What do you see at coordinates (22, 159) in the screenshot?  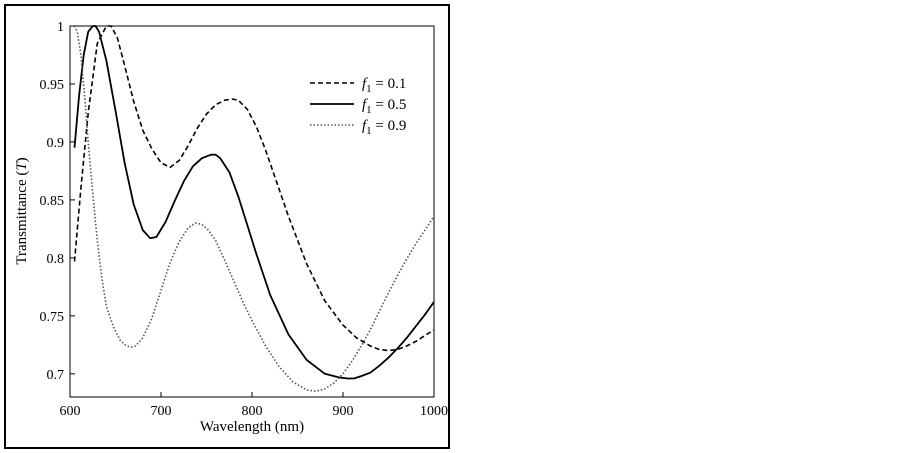 I see `y-axis-label-suffix: )` at bounding box center [22, 159].